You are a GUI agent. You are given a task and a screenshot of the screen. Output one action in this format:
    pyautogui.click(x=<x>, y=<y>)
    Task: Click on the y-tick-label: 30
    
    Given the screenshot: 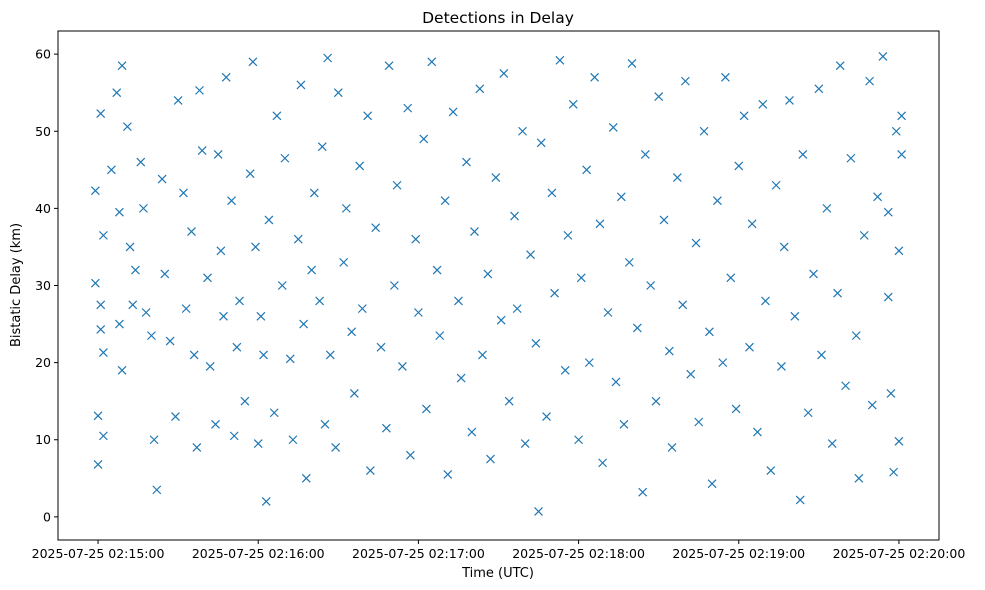 What is the action you would take?
    pyautogui.click(x=43, y=285)
    